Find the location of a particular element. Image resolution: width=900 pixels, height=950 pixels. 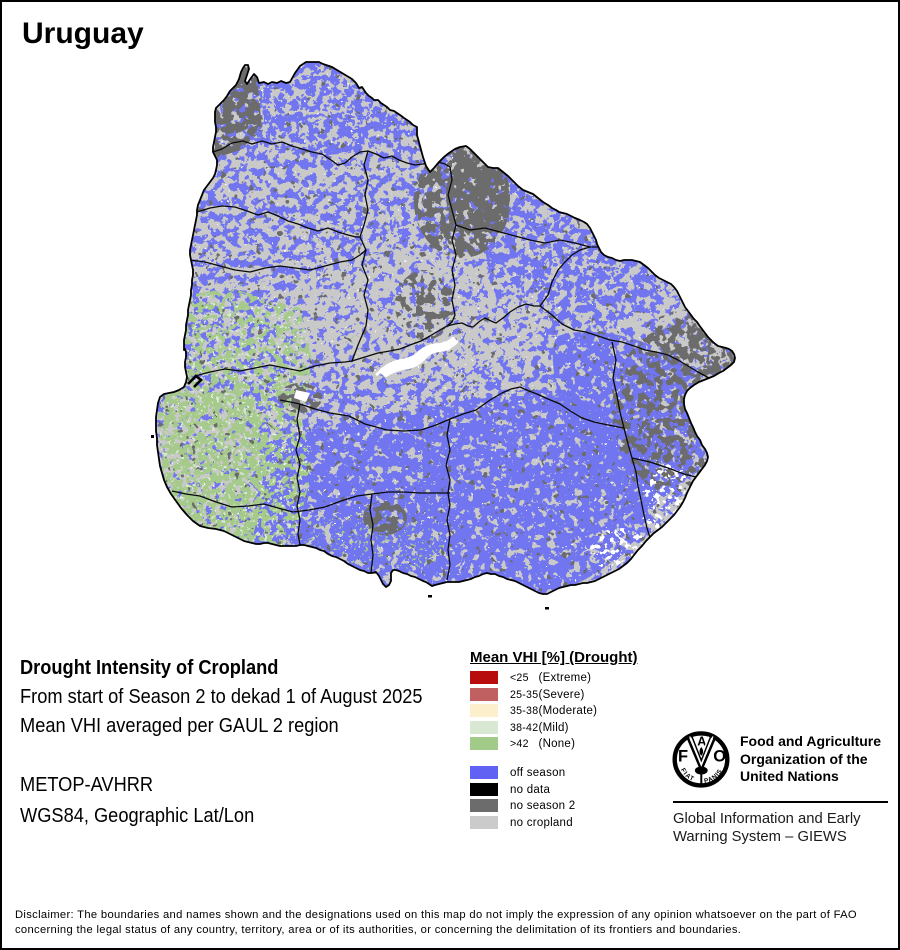

svg-text: O is located at coordinates (719, 755).